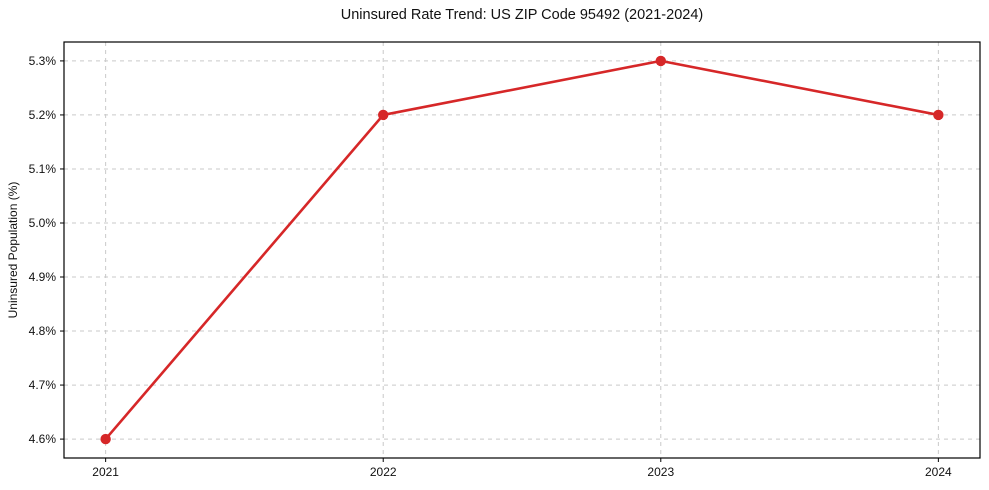 This screenshot has width=989, height=490. I want to click on y-tick-label: 5.0%, so click(43, 223).